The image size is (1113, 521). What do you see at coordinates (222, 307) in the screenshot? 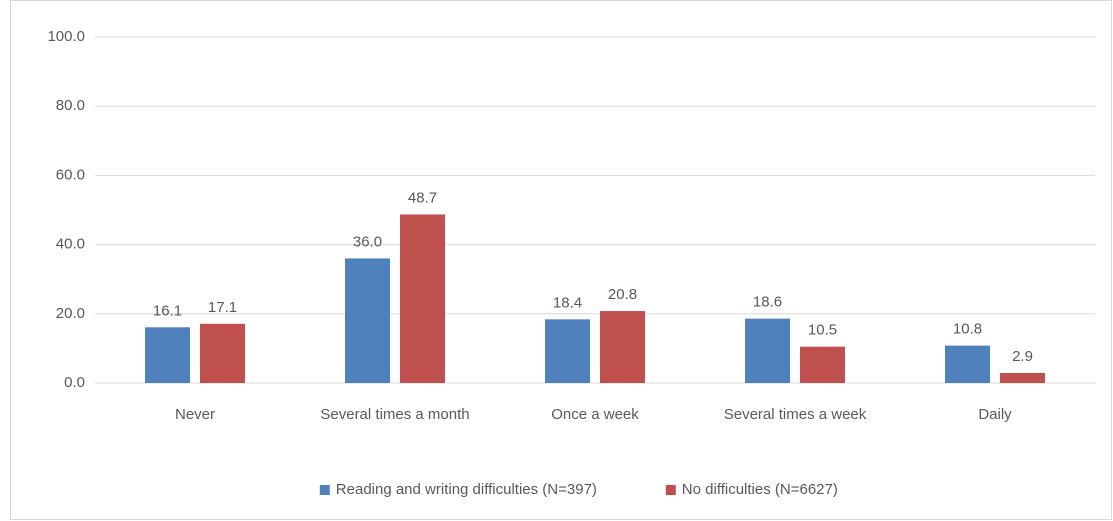
I see `data-label: 17.1` at bounding box center [222, 307].